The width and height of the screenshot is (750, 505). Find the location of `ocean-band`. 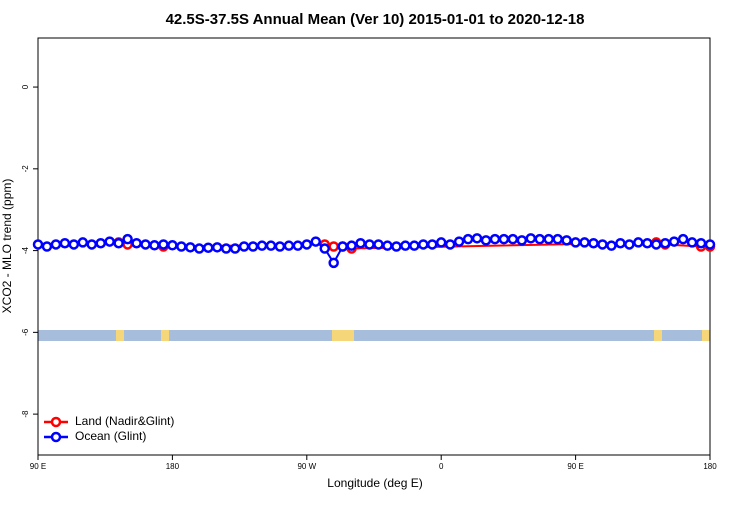

ocean-band is located at coordinates (374, 335).